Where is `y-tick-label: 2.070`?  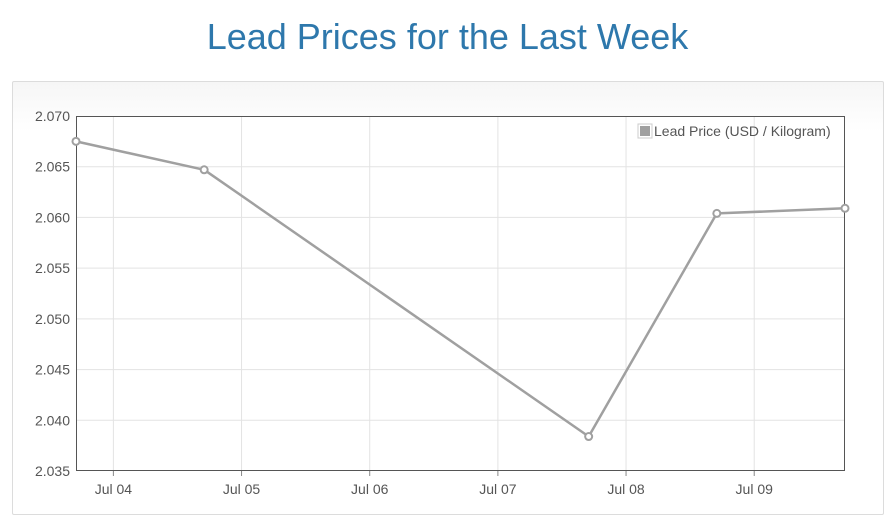 y-tick-label: 2.070 is located at coordinates (52, 116).